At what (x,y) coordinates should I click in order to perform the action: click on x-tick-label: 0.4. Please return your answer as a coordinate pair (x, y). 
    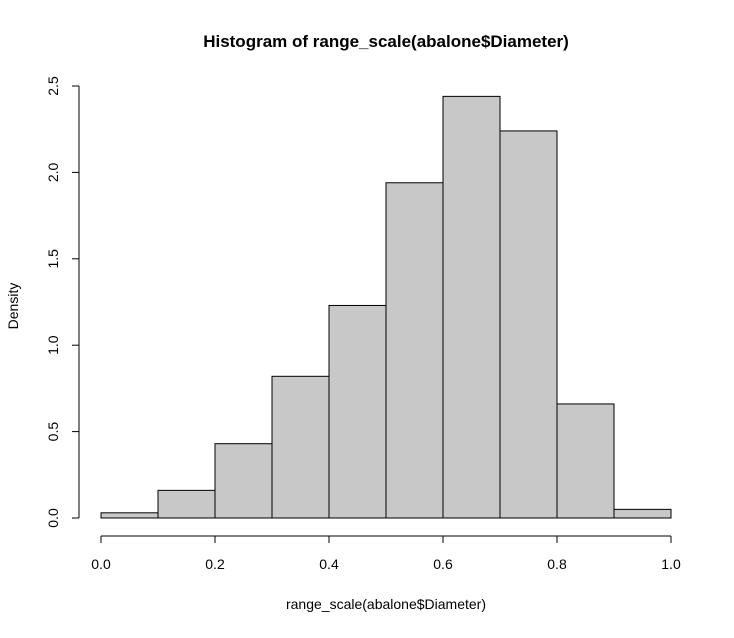
    Looking at the image, I should click on (329, 564).